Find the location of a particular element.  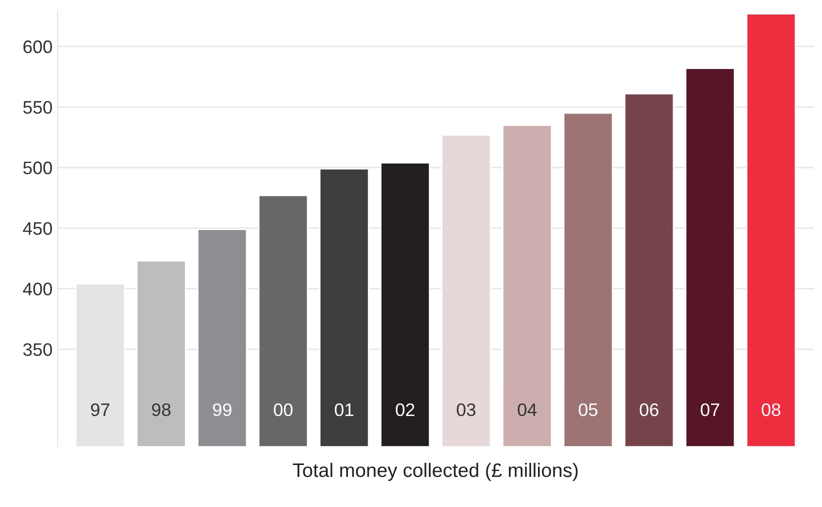

x-tick-label: 98 is located at coordinates (161, 409).